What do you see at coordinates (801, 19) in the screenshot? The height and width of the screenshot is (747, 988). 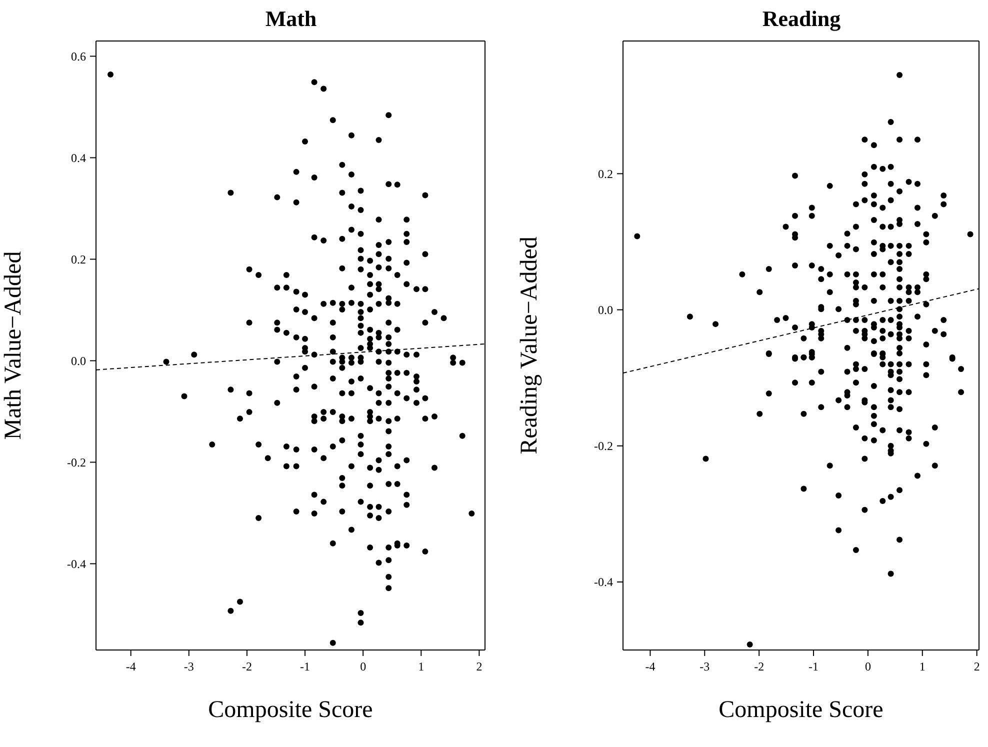 I see `chart-title: Reading` at bounding box center [801, 19].